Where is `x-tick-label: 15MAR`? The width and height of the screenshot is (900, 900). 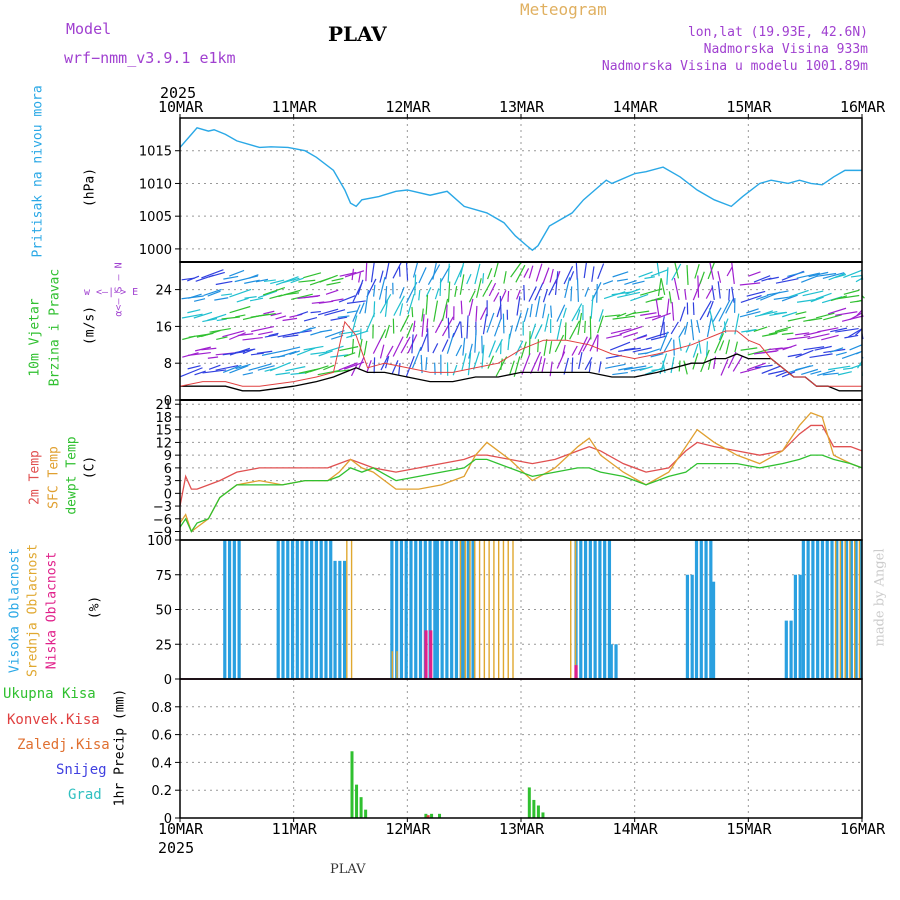
x-tick-label: 15MAR is located at coordinates (749, 829).